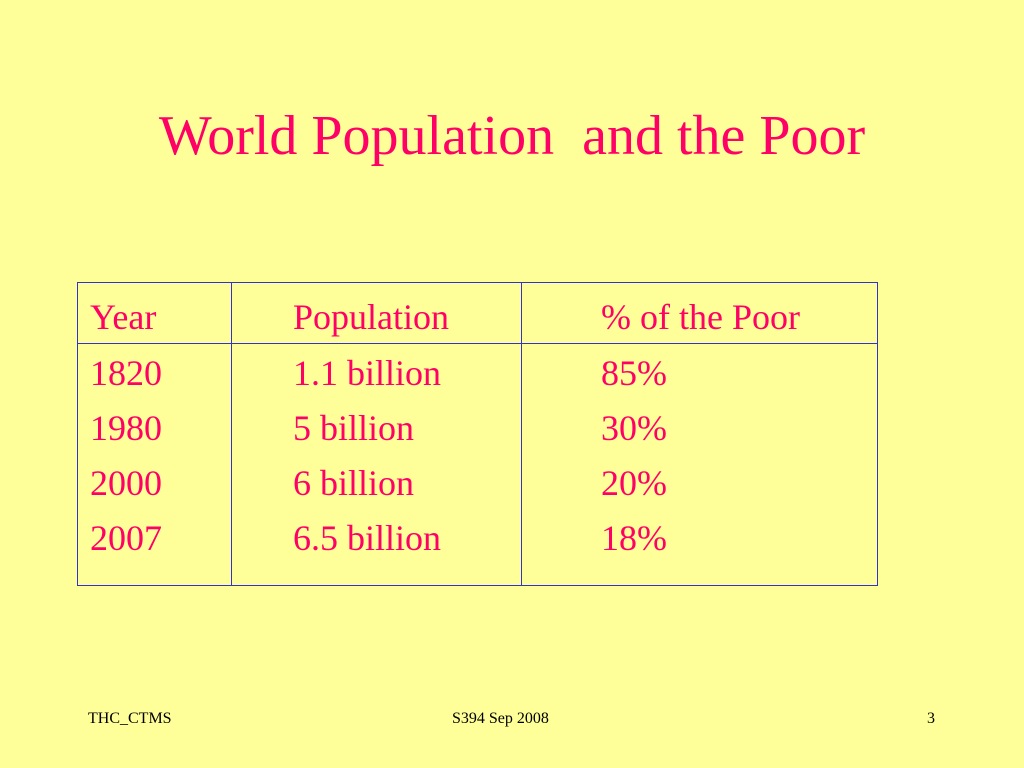  What do you see at coordinates (123, 317) in the screenshot?
I see `header-year: Year` at bounding box center [123, 317].